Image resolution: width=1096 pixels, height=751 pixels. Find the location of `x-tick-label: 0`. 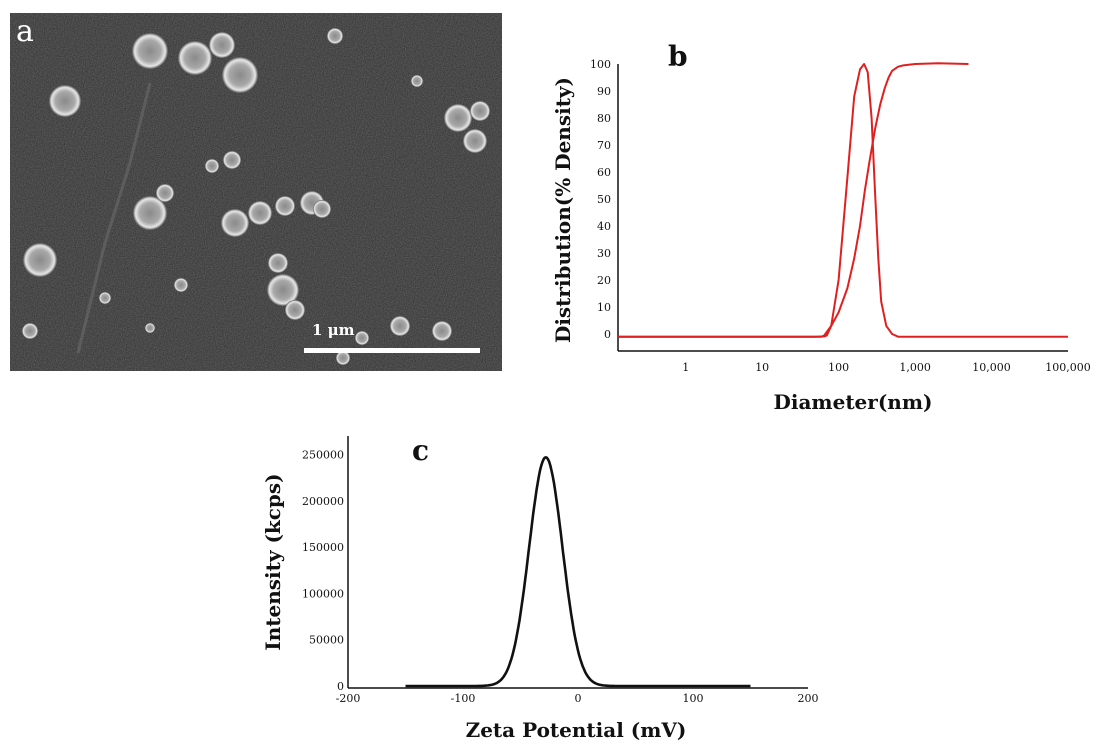

x-tick-label: 0 is located at coordinates (578, 698).